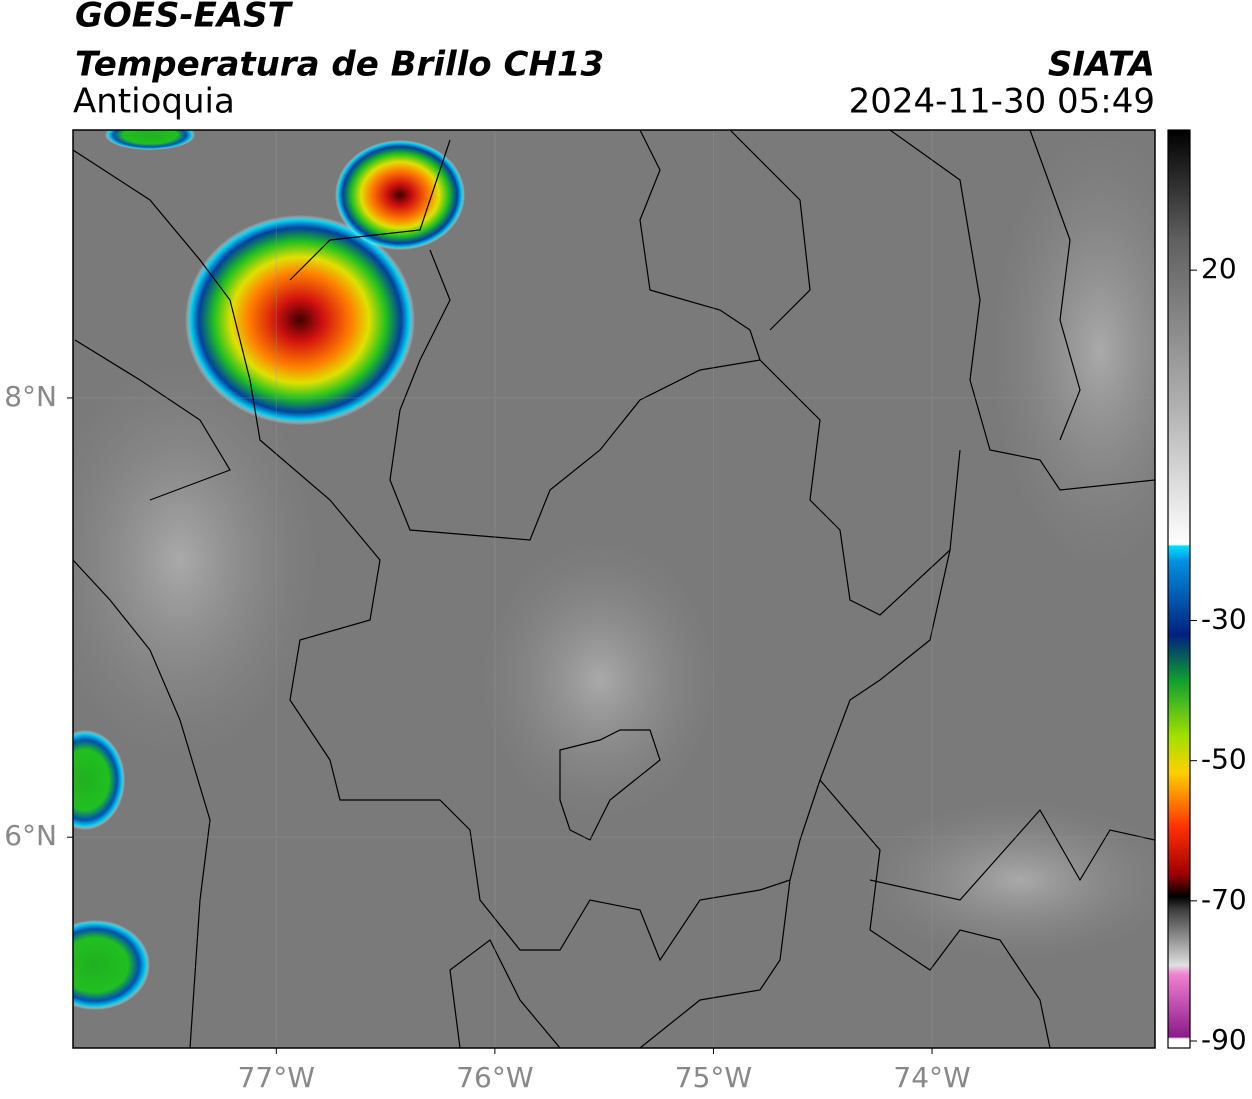 The width and height of the screenshot is (1252, 1099). What do you see at coordinates (154, 102) in the screenshot?
I see `region: Antioquia` at bounding box center [154, 102].